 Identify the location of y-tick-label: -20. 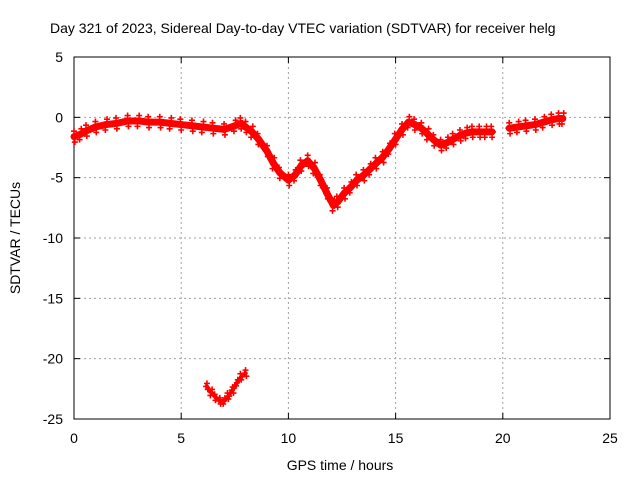
(53, 359).